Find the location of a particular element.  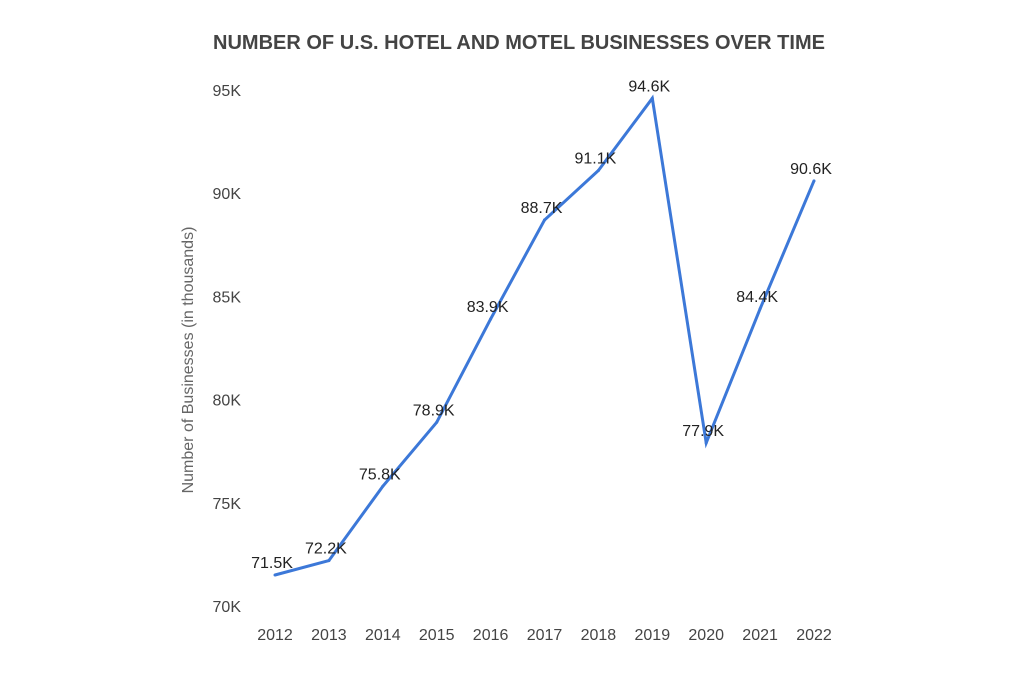

y-tick-label: 85K is located at coordinates (227, 297).